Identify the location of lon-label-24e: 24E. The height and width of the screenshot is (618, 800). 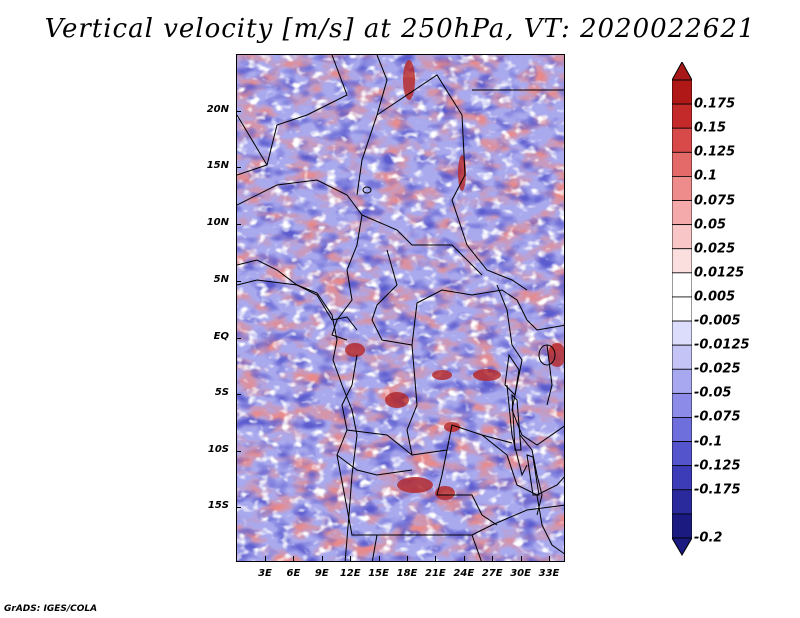
(464, 573).